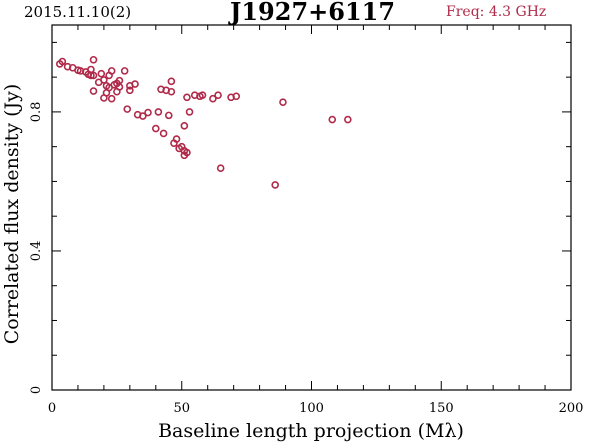 This screenshot has width=590, height=443. I want to click on x-tick-label: 100, so click(311, 408).